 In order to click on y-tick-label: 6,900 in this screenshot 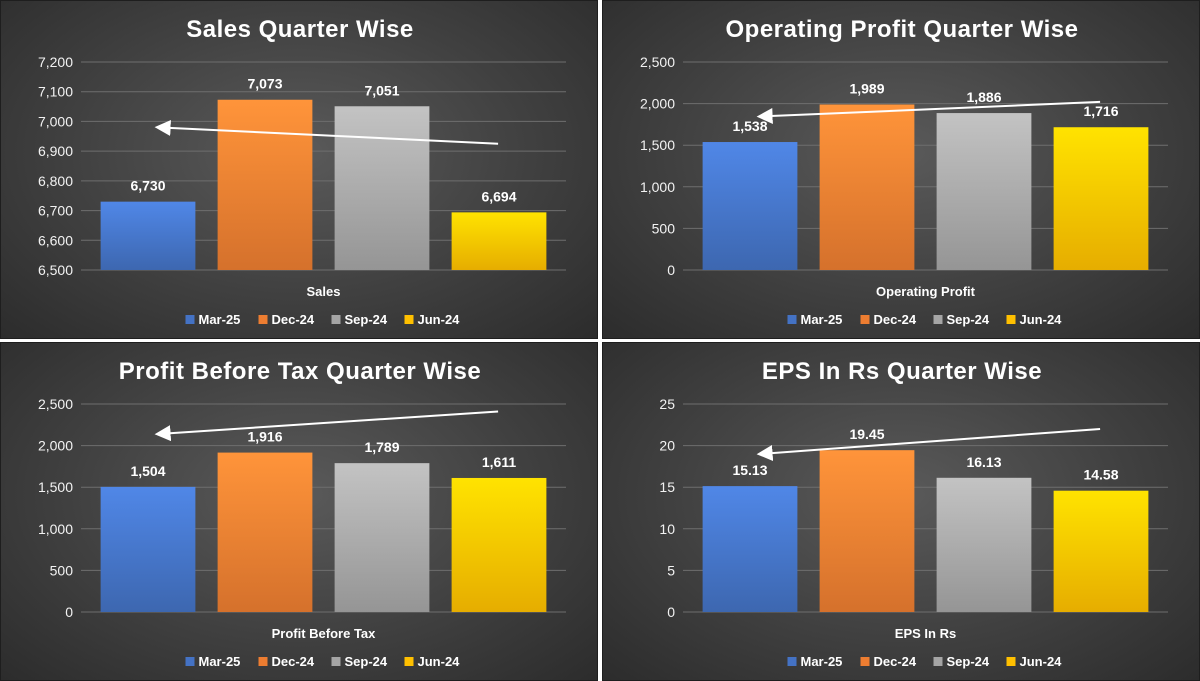, I will do `click(55, 151)`.